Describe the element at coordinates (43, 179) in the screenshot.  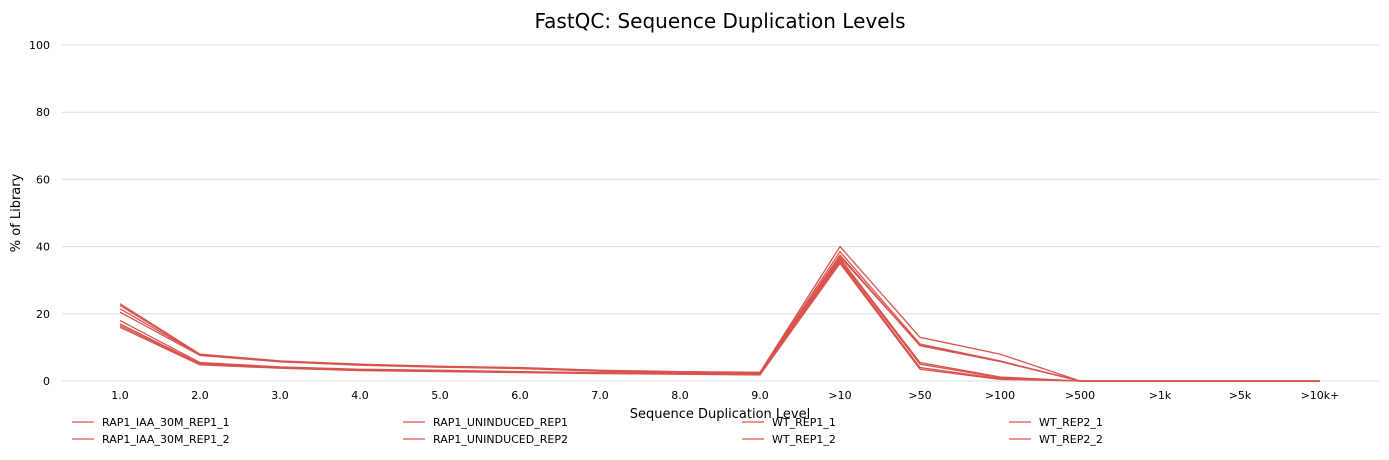
I see `y-tick-label: 60` at that location.